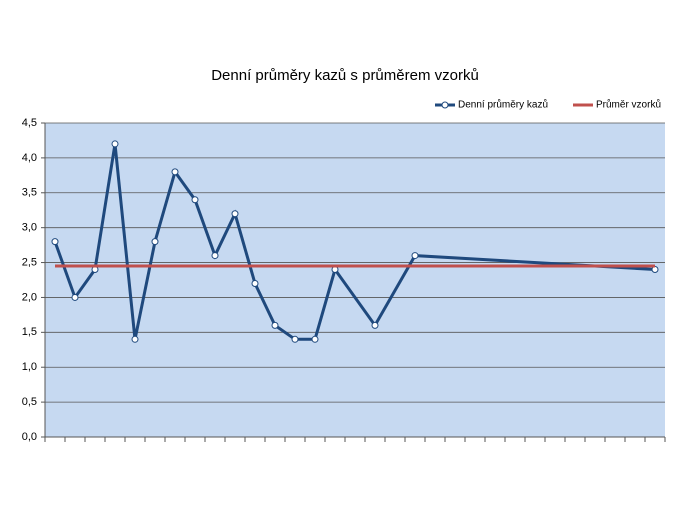 Image resolution: width=675 pixels, height=525 pixels. I want to click on y-tick-label: 1,5, so click(29, 332).